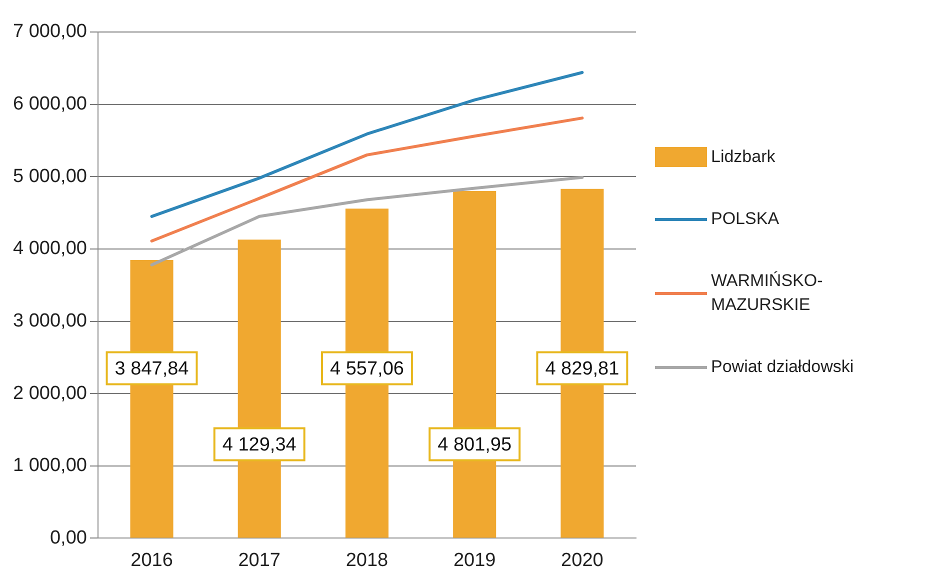 Image resolution: width=952 pixels, height=585 pixels. What do you see at coordinates (582, 369) in the screenshot?
I see `data-label: 4 829,81` at bounding box center [582, 369].